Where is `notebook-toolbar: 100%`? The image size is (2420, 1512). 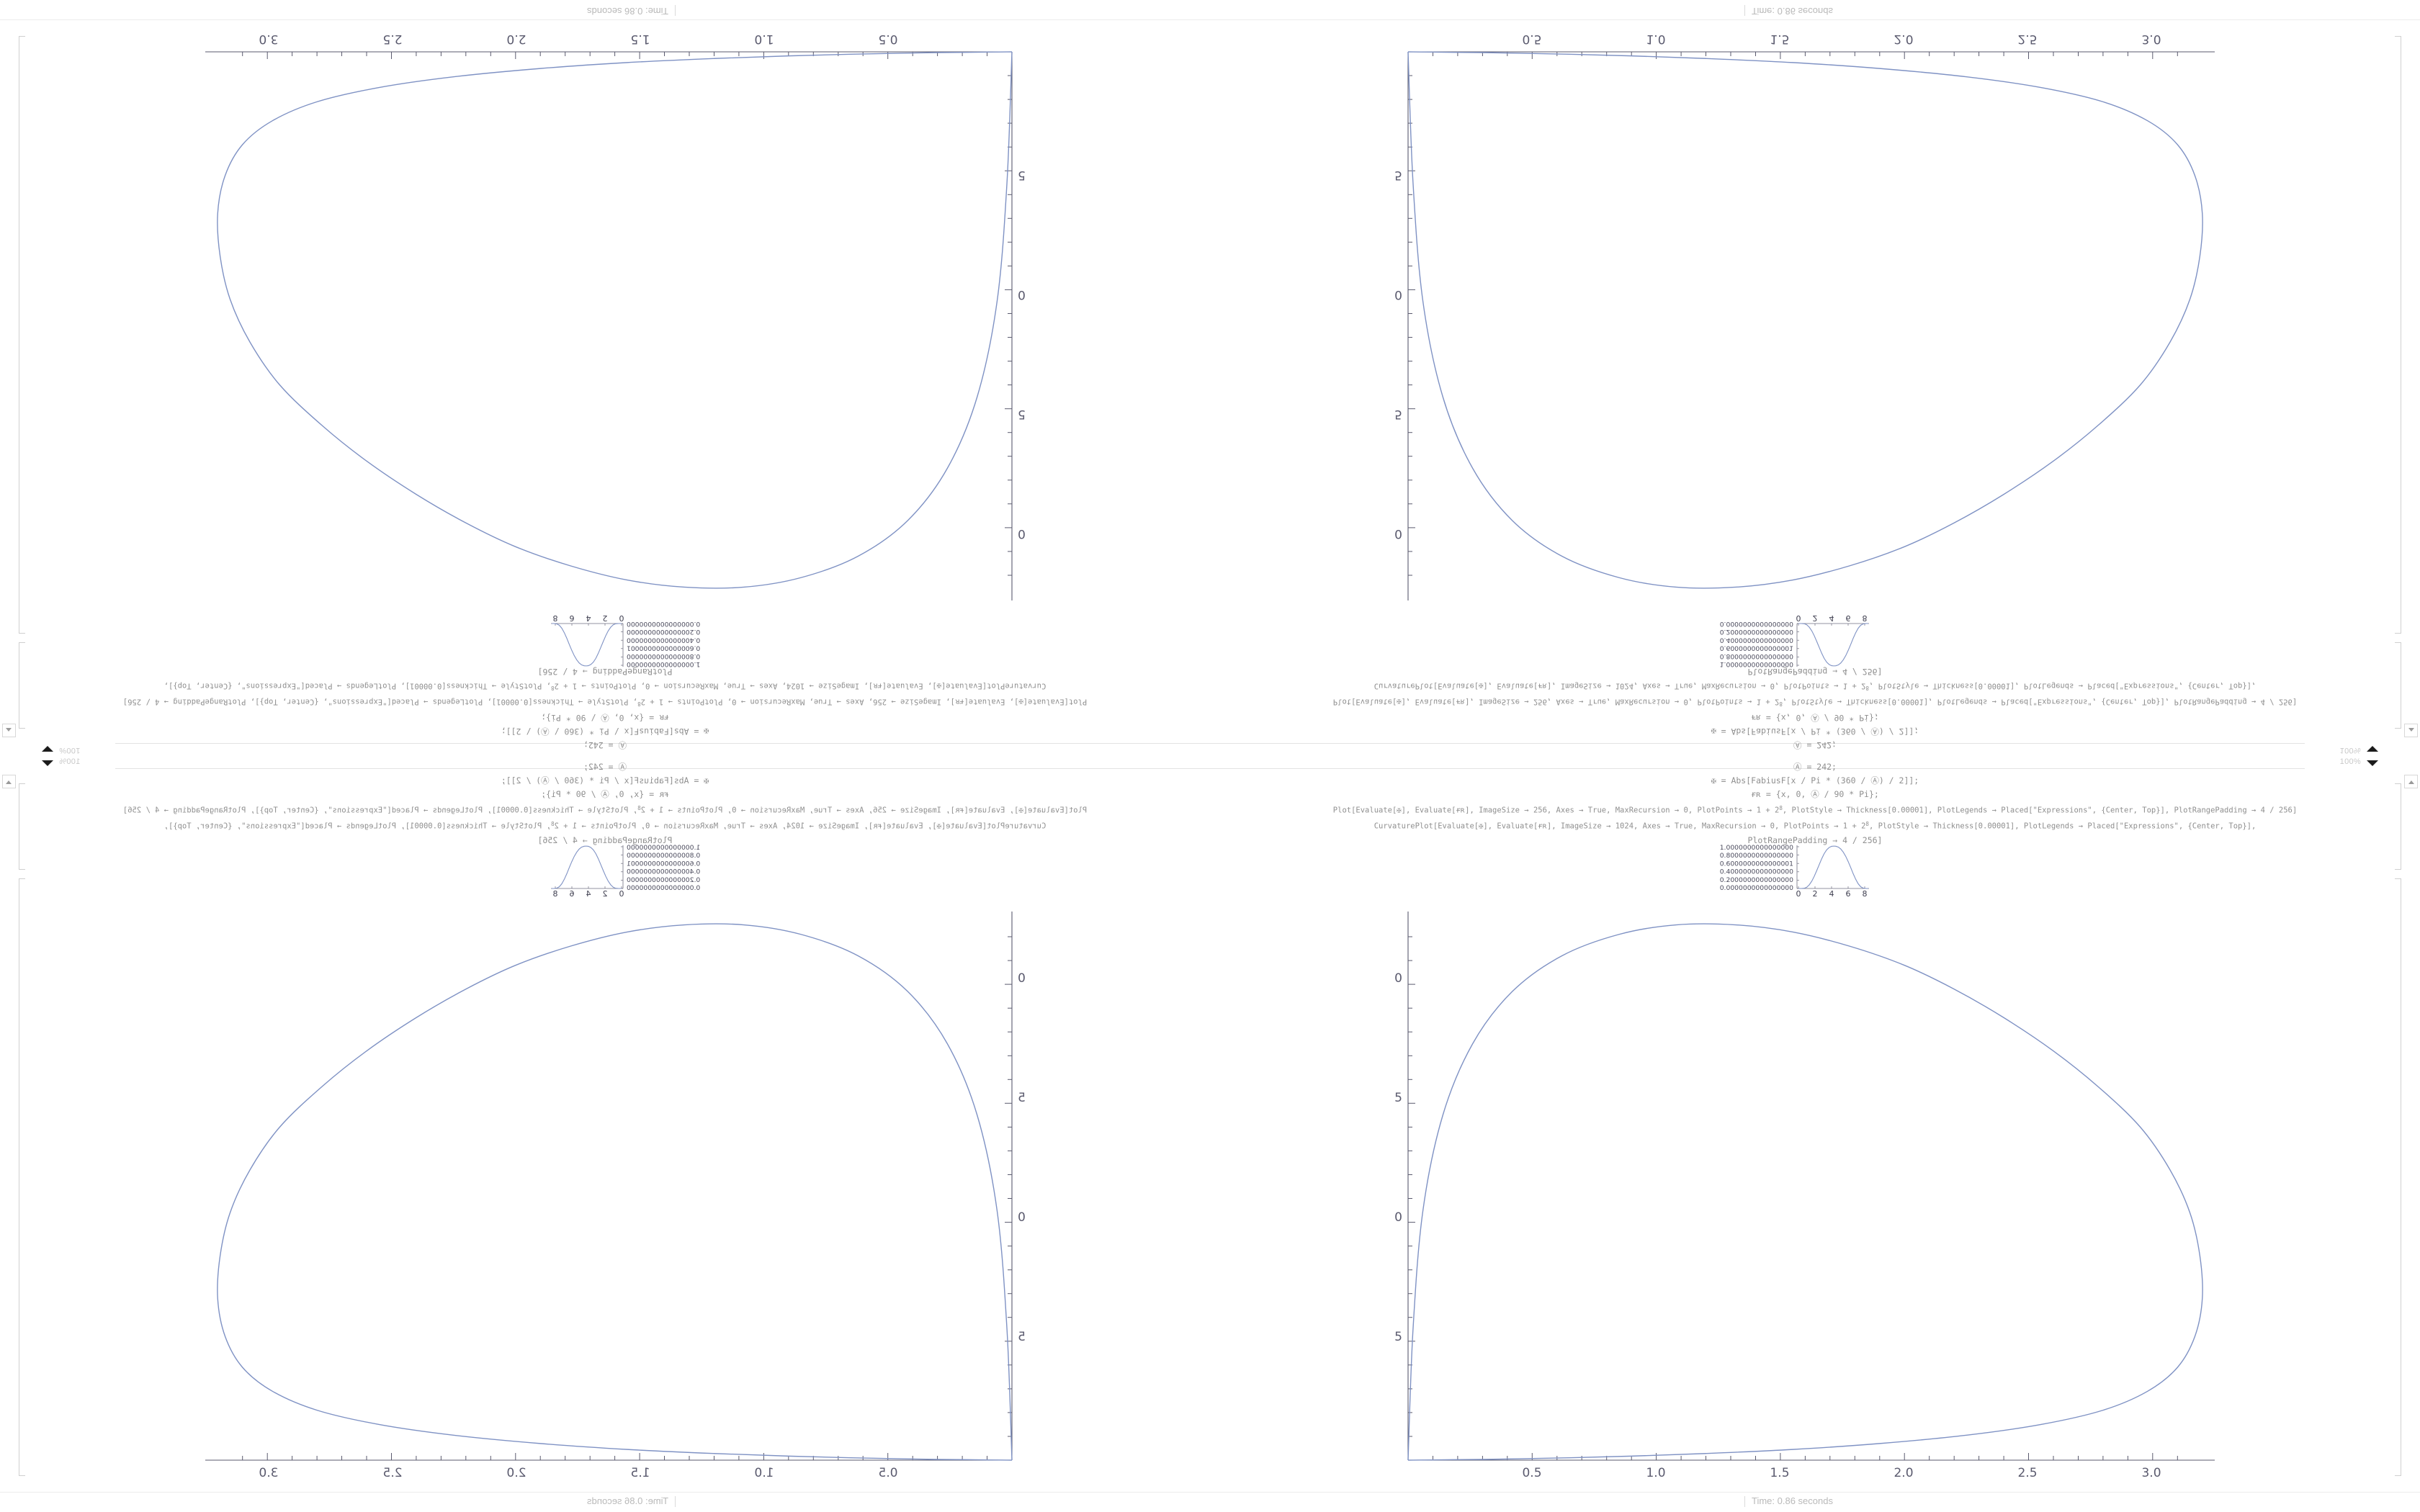
notebook-toolbar: 100% is located at coordinates (1815, 763).